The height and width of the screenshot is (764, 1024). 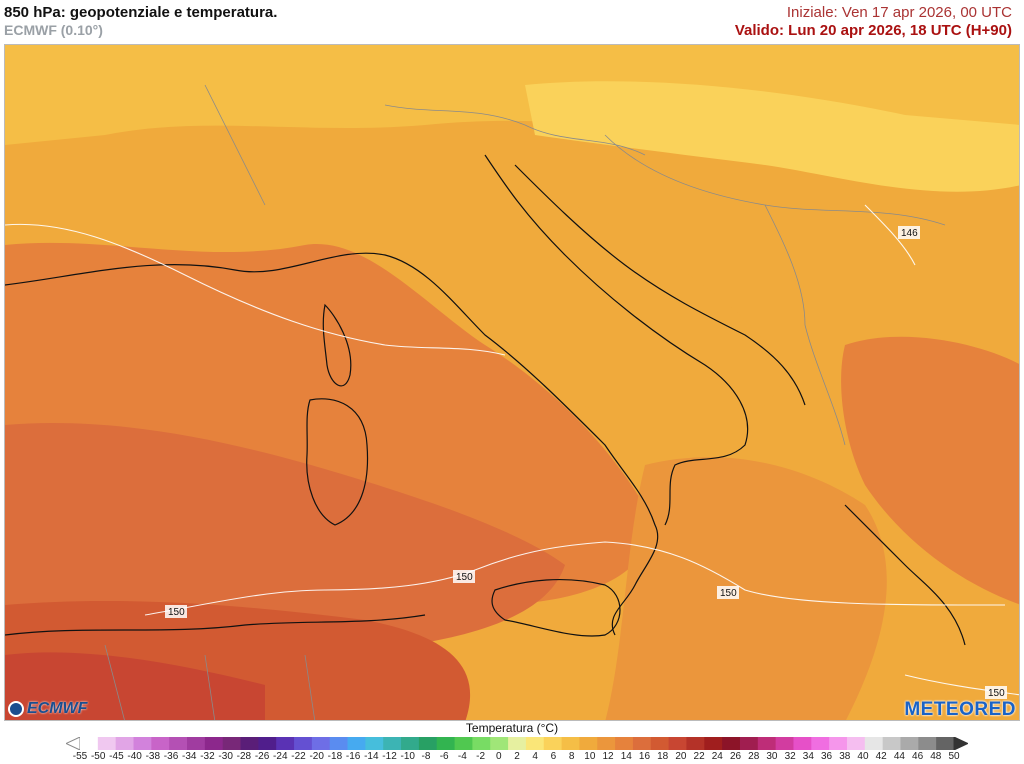 I want to click on colorbar-tick-label: 20, so click(x=681, y=756).